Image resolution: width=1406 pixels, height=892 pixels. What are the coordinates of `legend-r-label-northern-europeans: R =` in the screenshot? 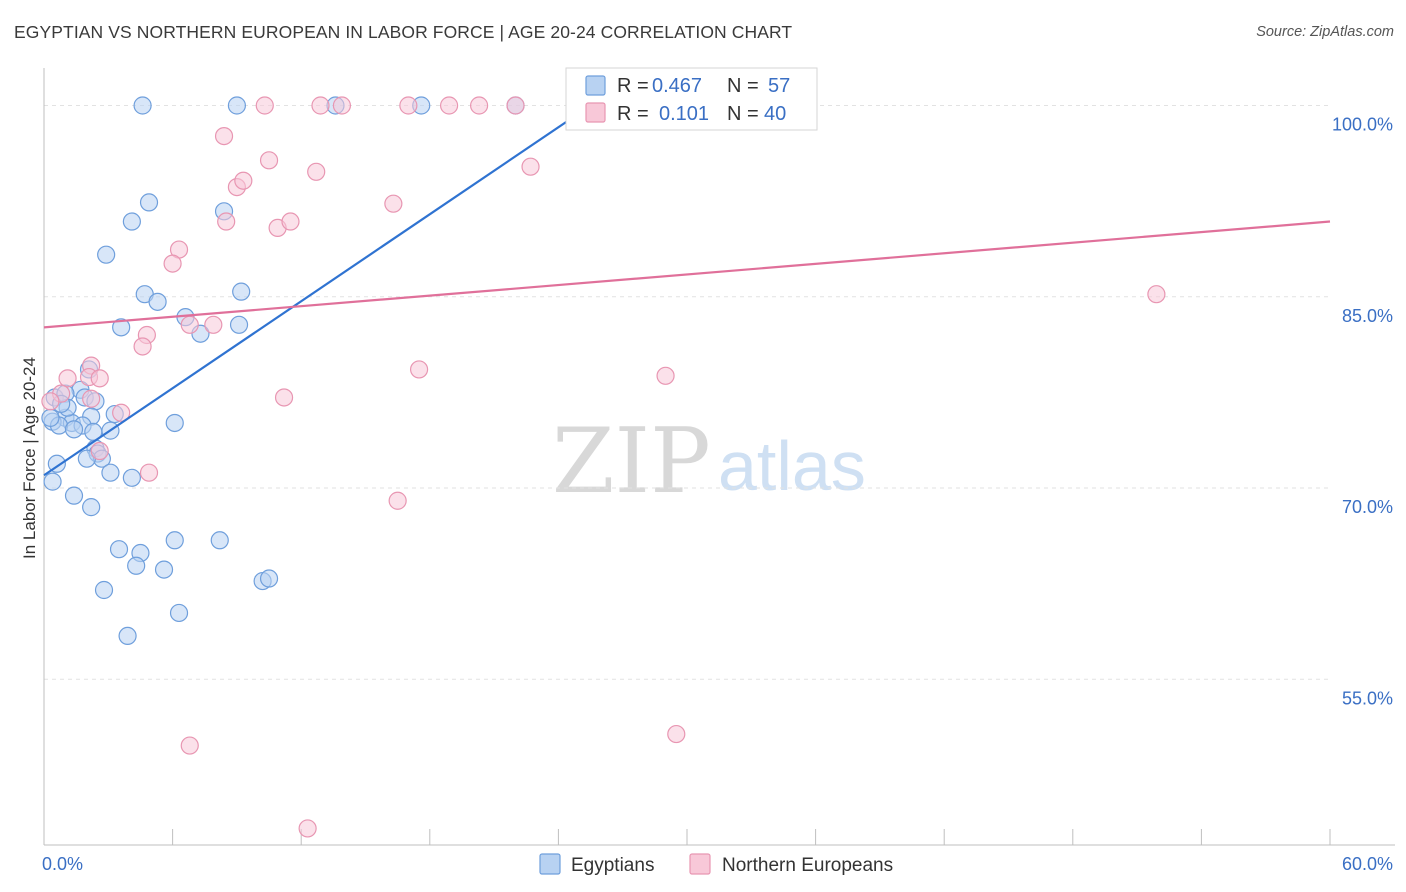 It's located at (633, 114).